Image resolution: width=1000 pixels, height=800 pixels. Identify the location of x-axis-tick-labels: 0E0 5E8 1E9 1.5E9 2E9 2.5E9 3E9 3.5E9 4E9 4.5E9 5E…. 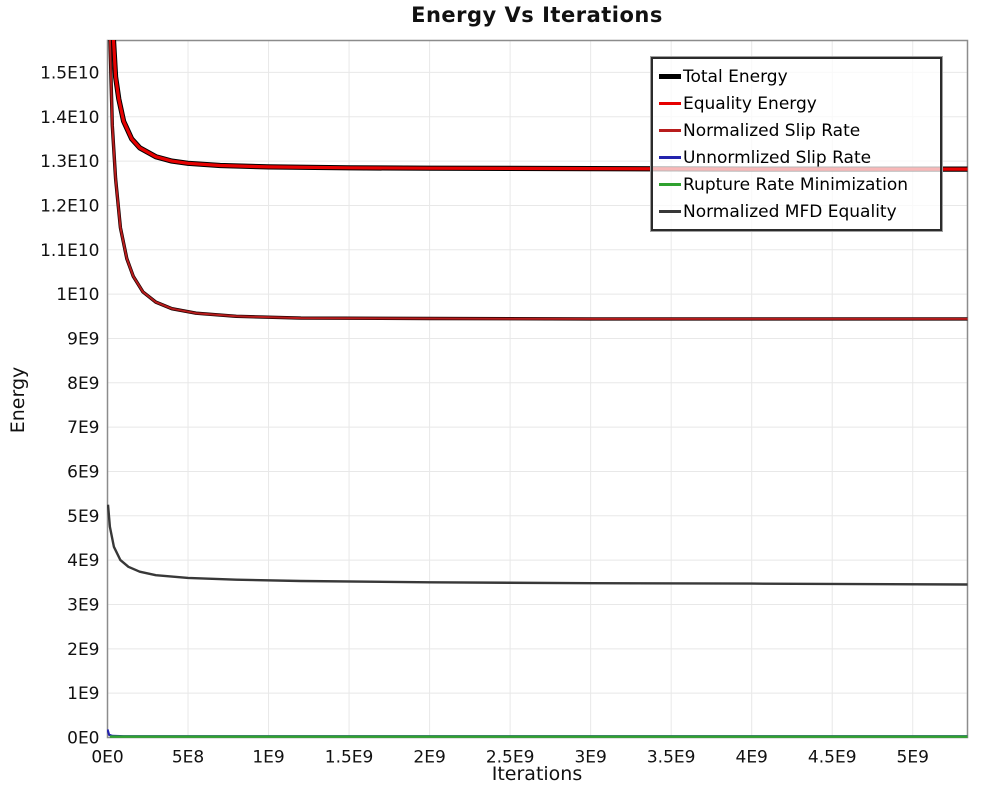
(510, 758).